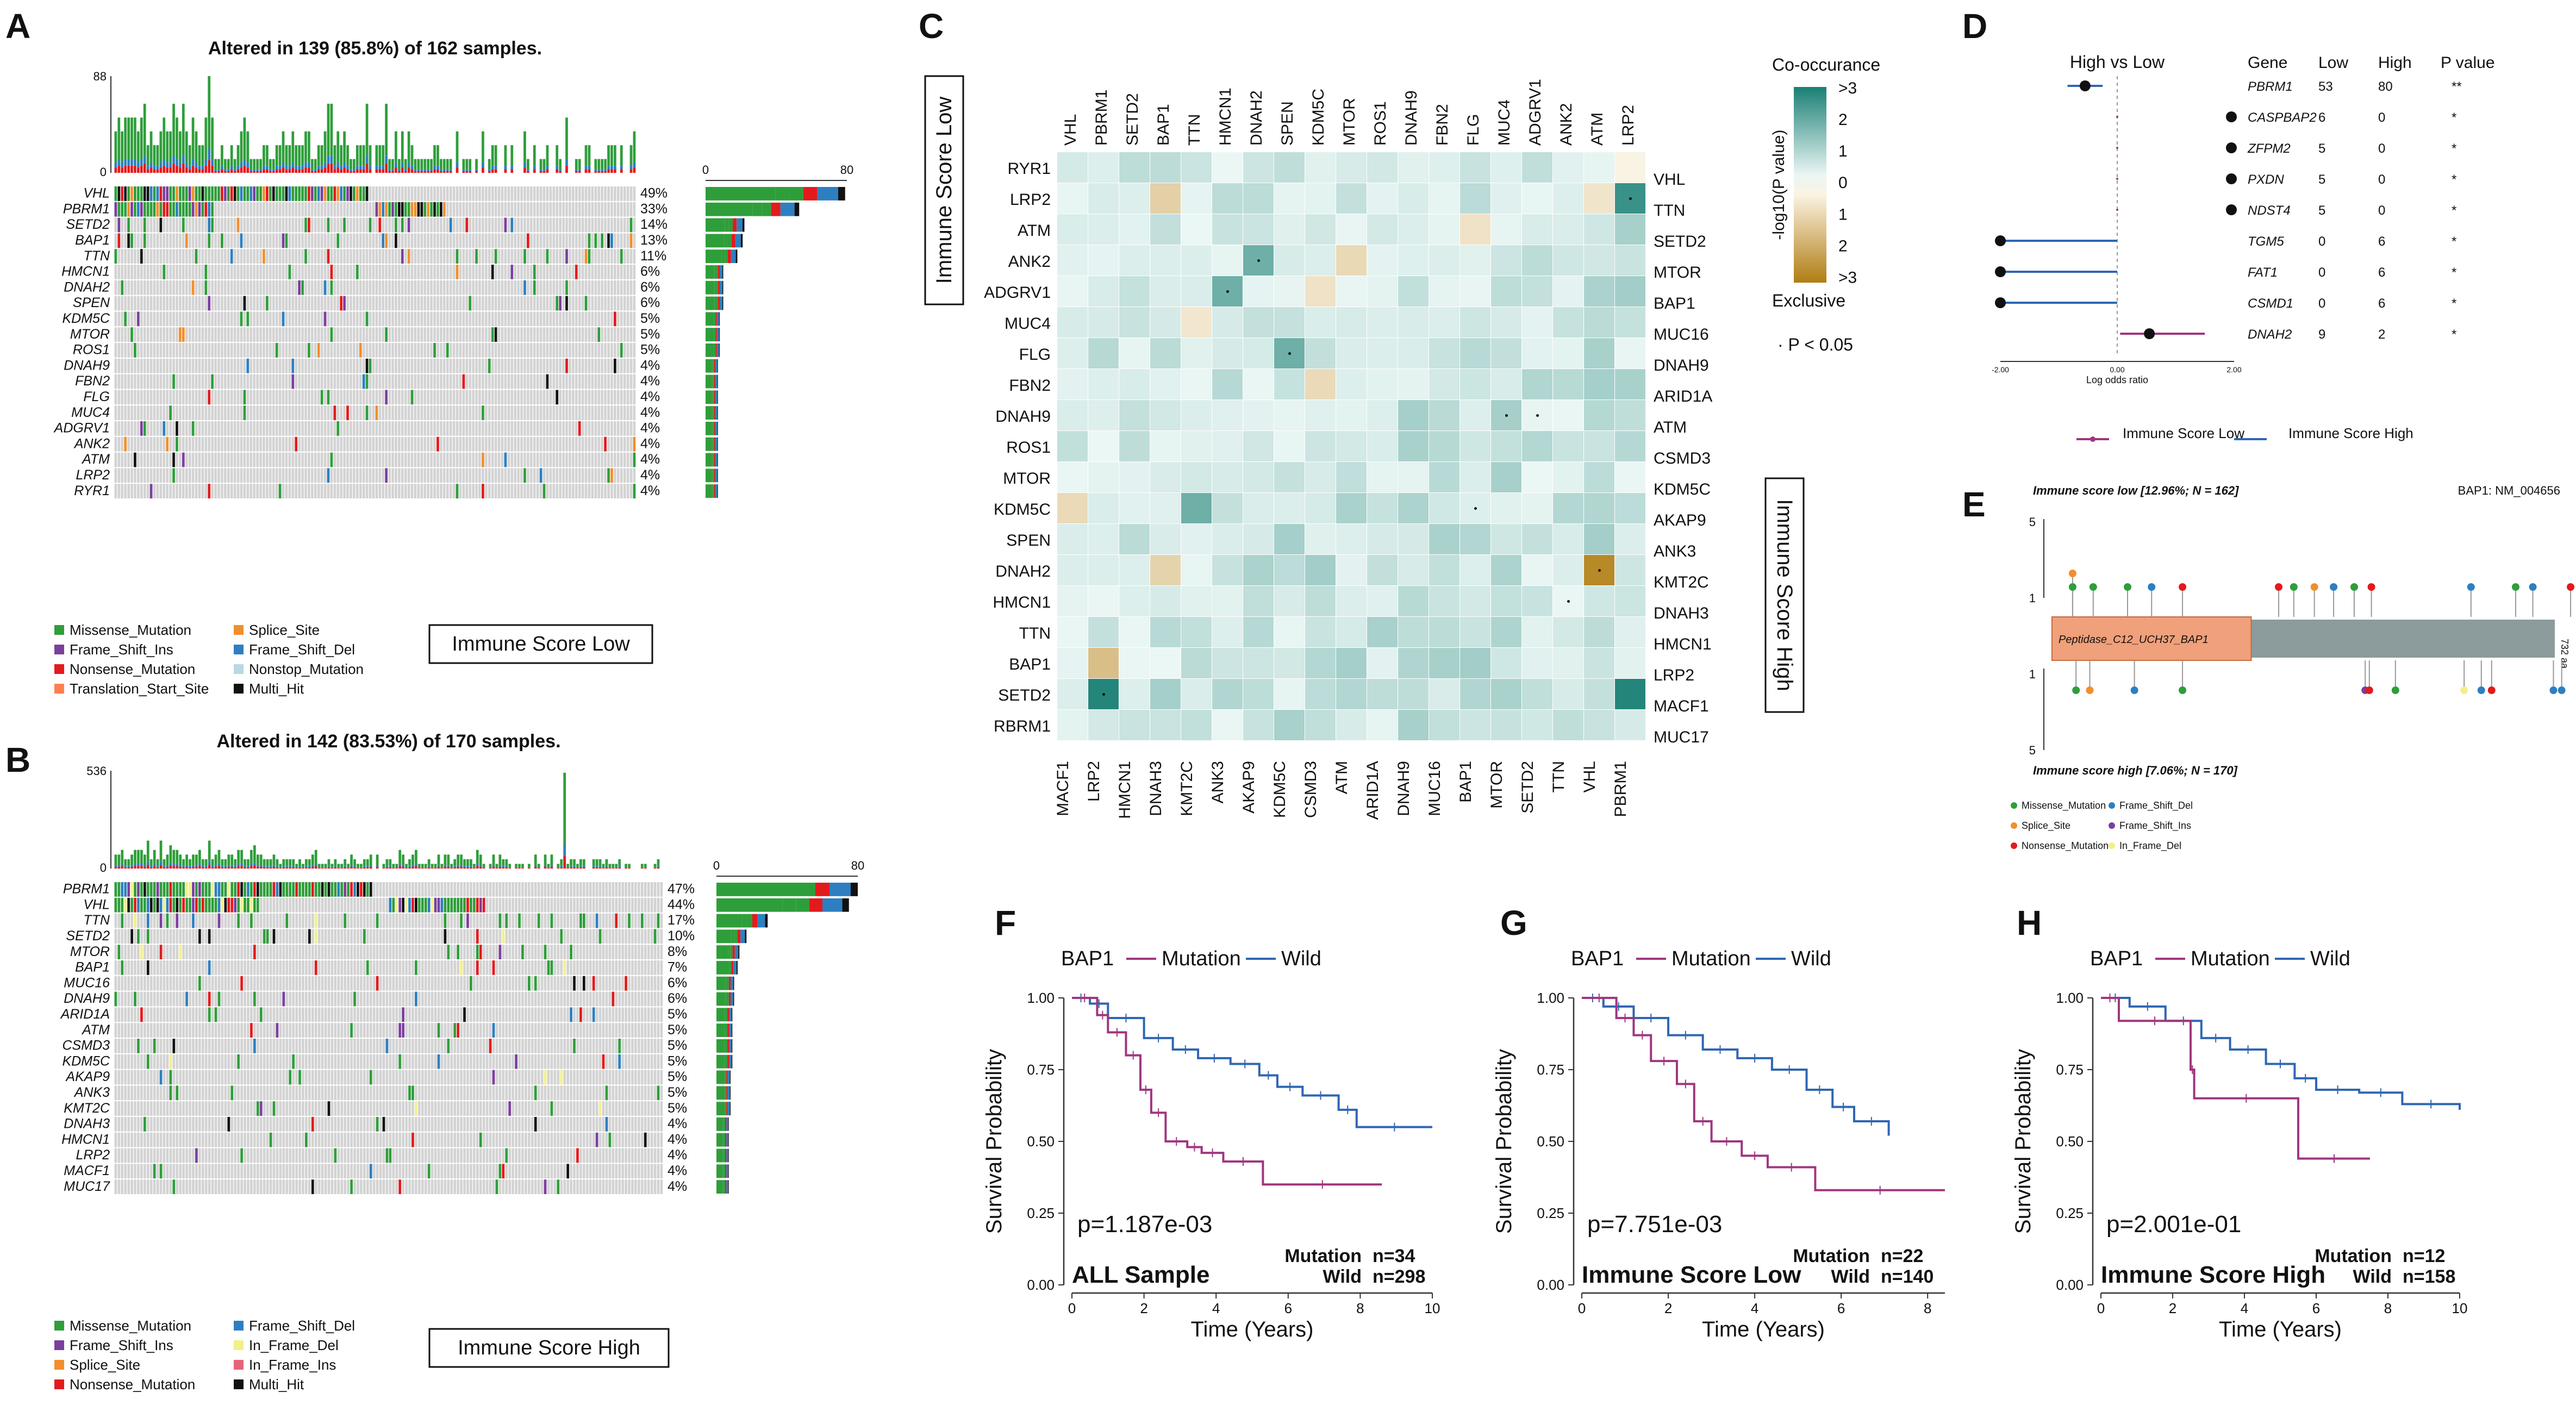  Describe the element at coordinates (87, 365) in the screenshot. I see `gene-label: DNAH9` at that location.